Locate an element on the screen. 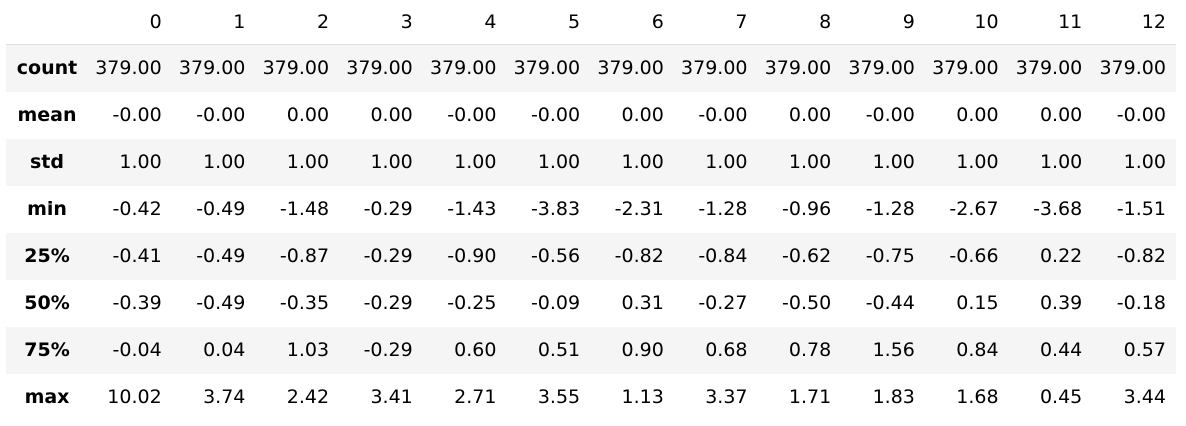 The height and width of the screenshot is (426, 1186). table-cell: -0.62 is located at coordinates (807, 256).